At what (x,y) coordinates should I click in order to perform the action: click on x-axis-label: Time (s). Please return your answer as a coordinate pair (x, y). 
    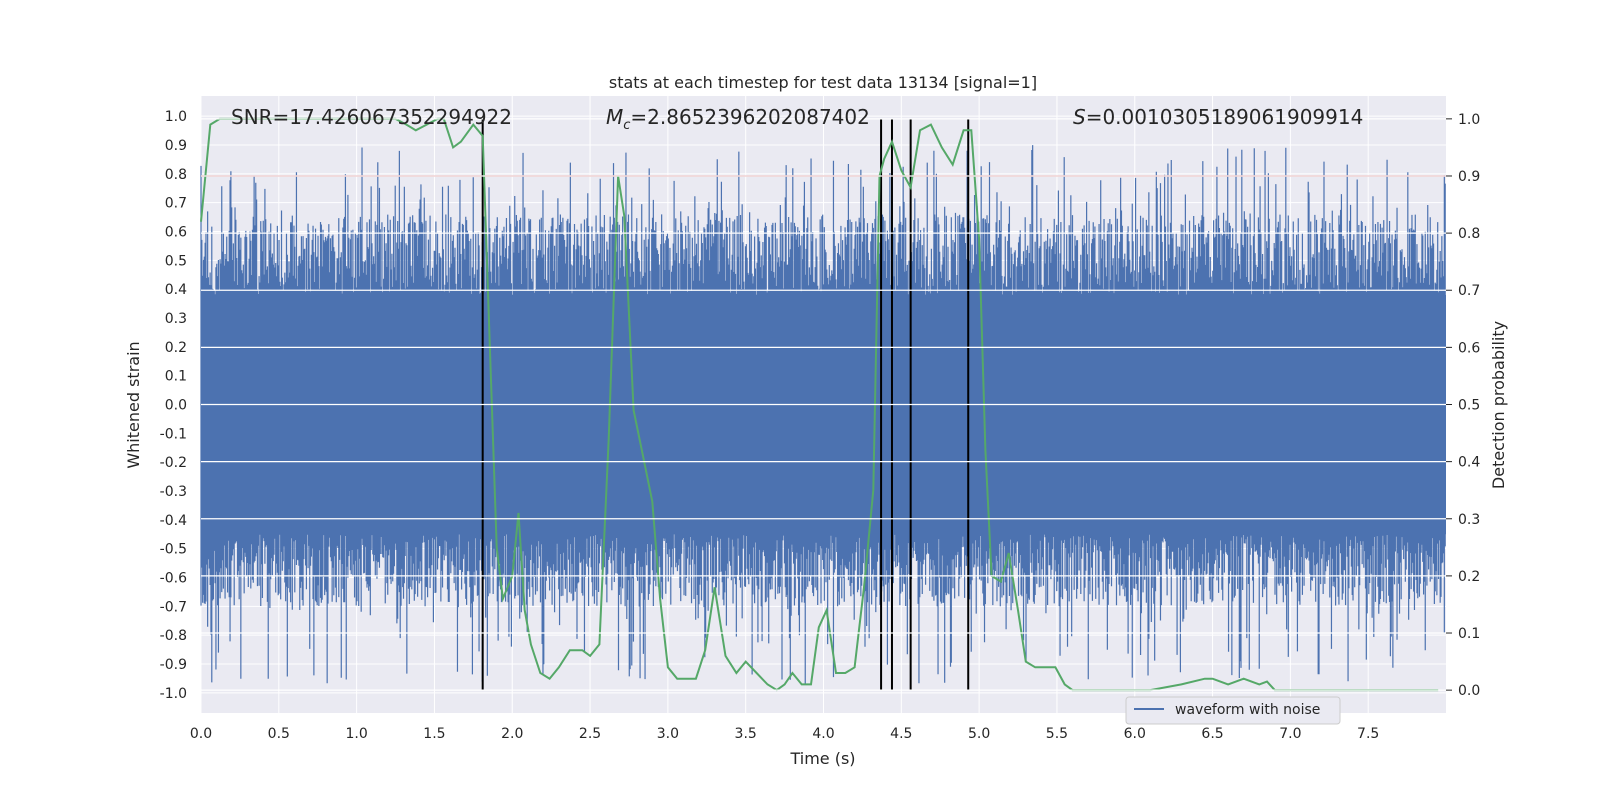
    Looking at the image, I should click on (822, 758).